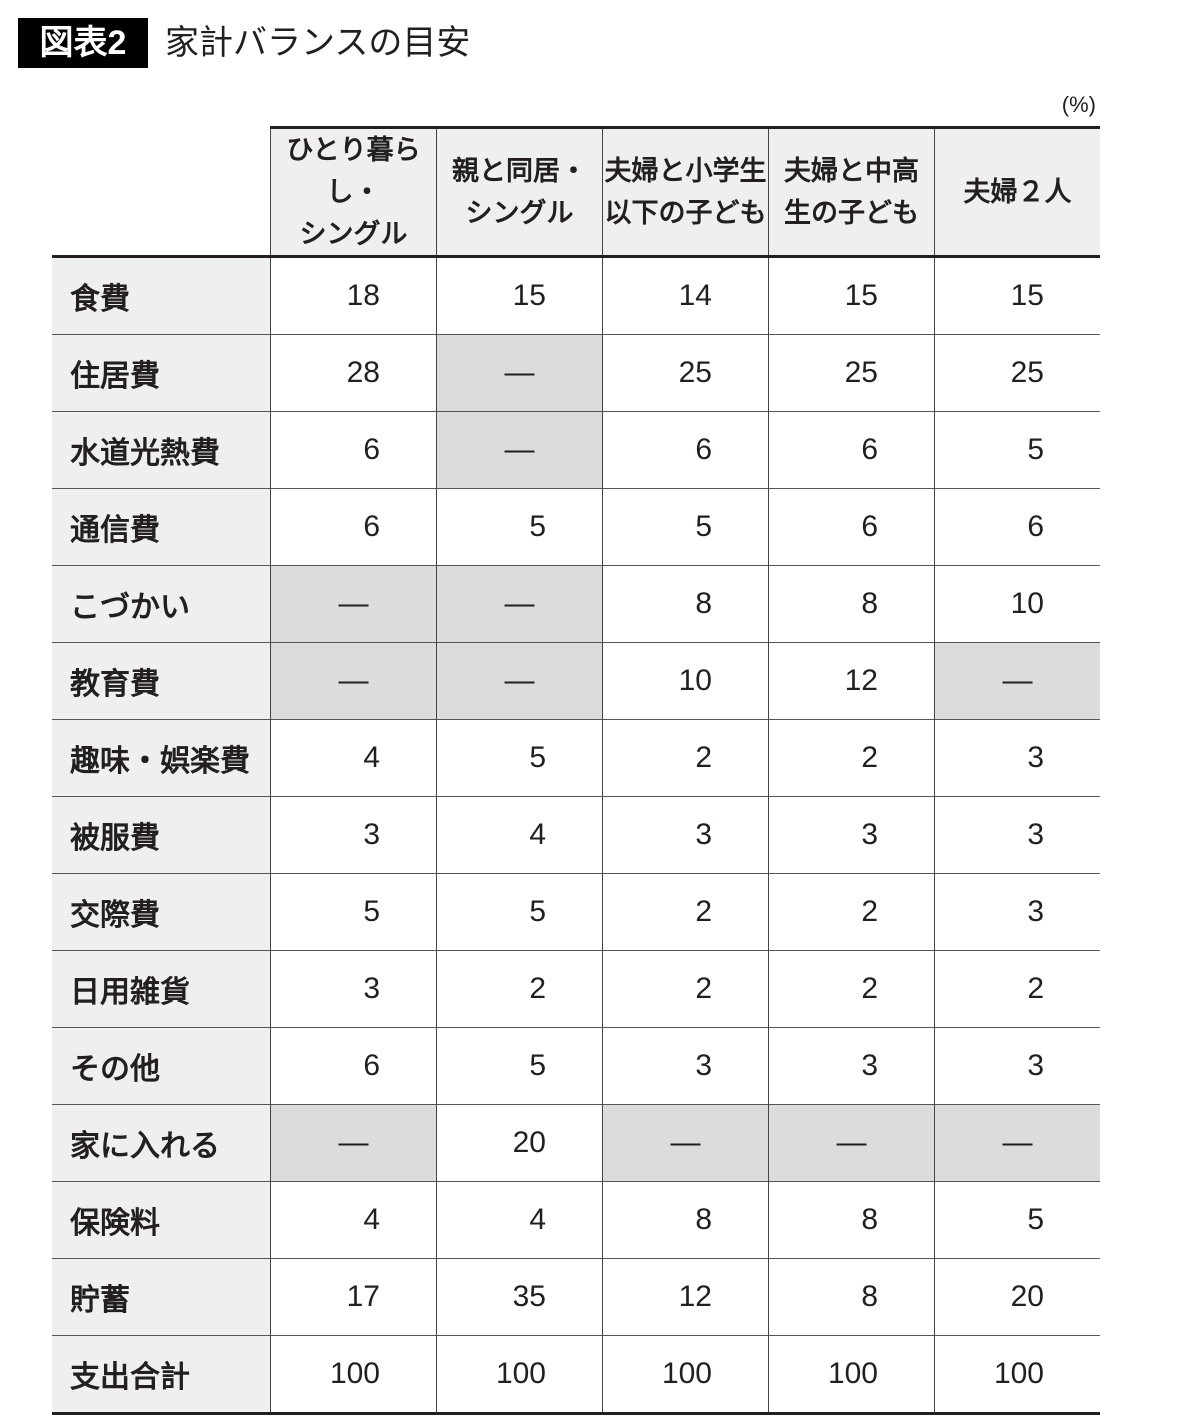  What do you see at coordinates (353, 1297) in the screenshot?
I see `table-cell: 17` at bounding box center [353, 1297].